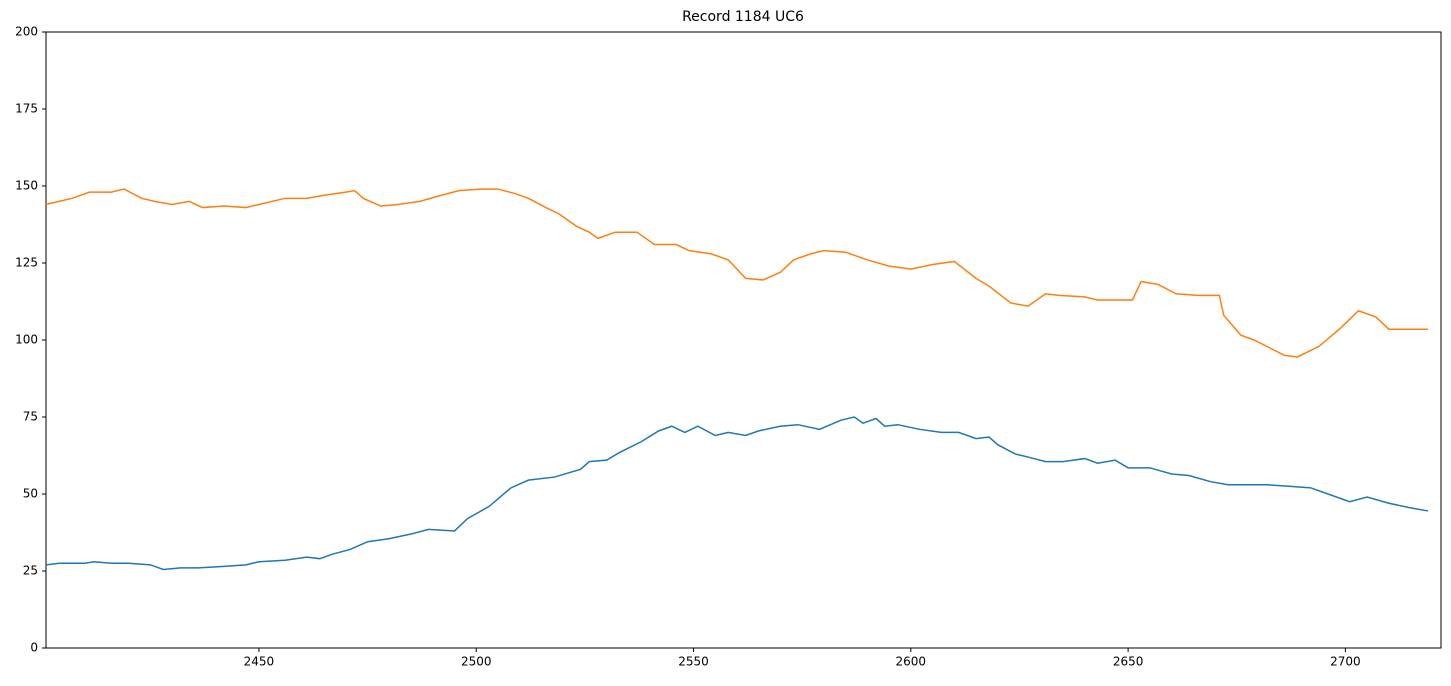 The height and width of the screenshot is (686, 1451). What do you see at coordinates (1128, 662) in the screenshot?
I see `x-tick-label: 2650` at bounding box center [1128, 662].